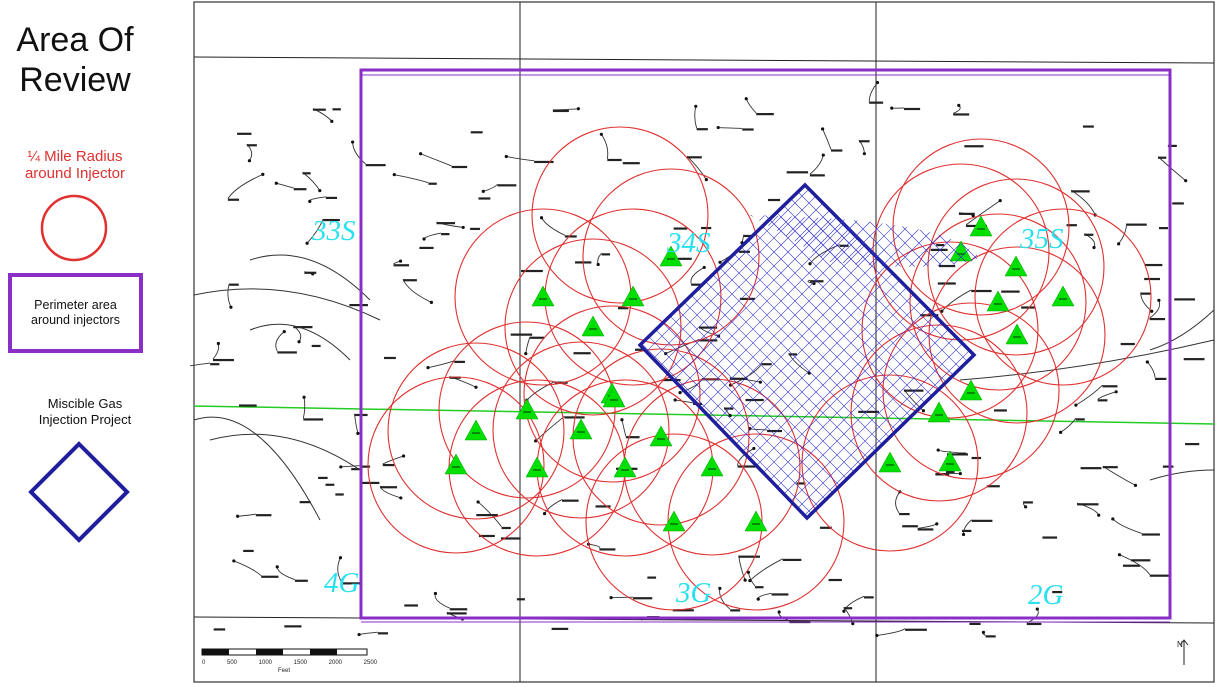 The width and height of the screenshot is (1218, 687). I want to click on scale-tick: 1000, so click(265, 663).